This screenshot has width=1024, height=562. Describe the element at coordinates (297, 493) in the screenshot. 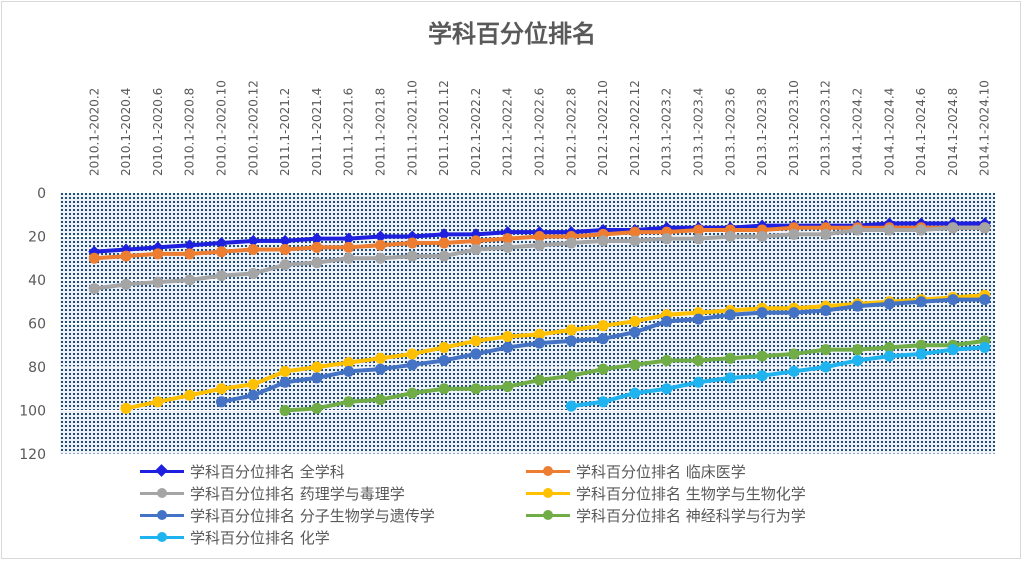

I see `legend-label: 学科百分位排名 药理学与毒理学` at that location.